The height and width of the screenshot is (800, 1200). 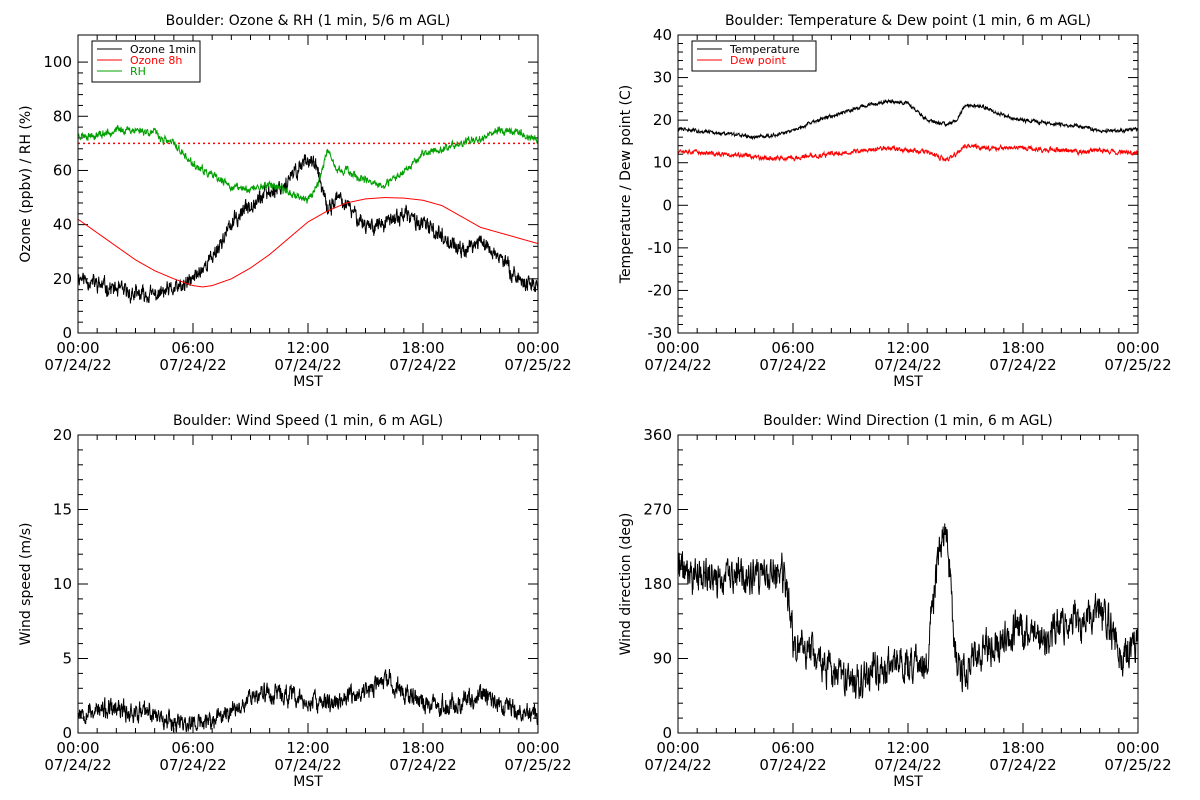 I want to click on y-tick-label: 90, so click(x=662, y=659).